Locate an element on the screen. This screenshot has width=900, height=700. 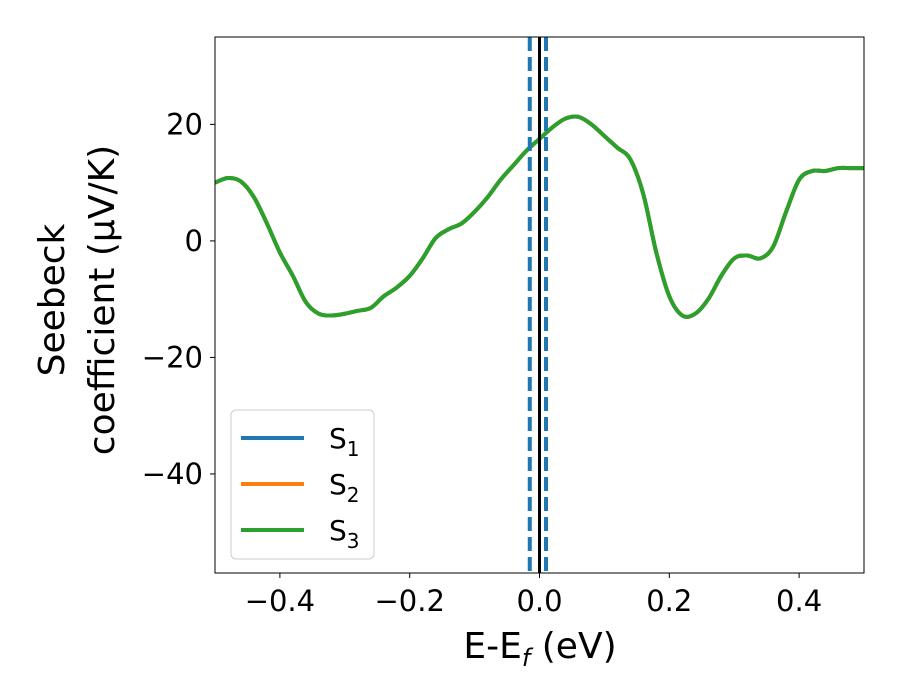
y-axis-label-line1: Seebeck is located at coordinates (52, 299).